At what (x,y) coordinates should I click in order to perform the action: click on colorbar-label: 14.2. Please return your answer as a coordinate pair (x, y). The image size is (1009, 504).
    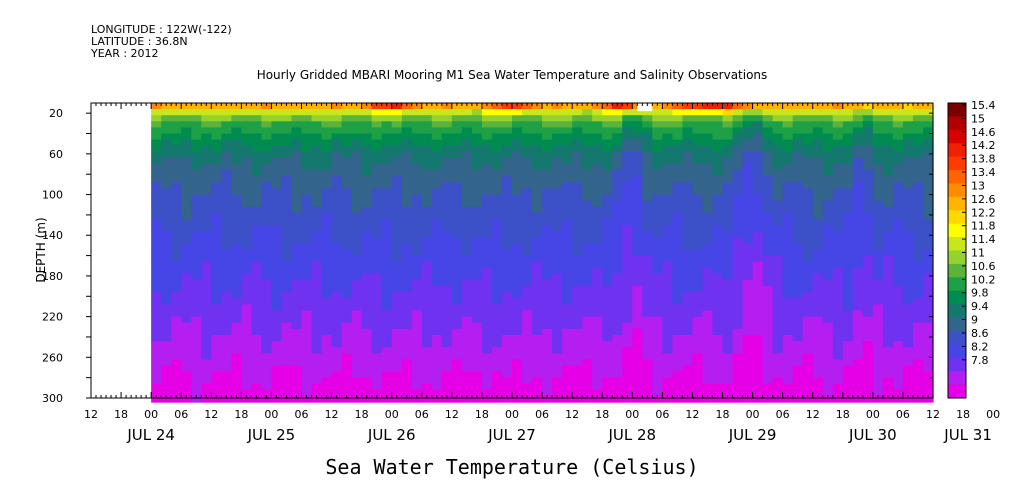
    Looking at the image, I should click on (983, 145).